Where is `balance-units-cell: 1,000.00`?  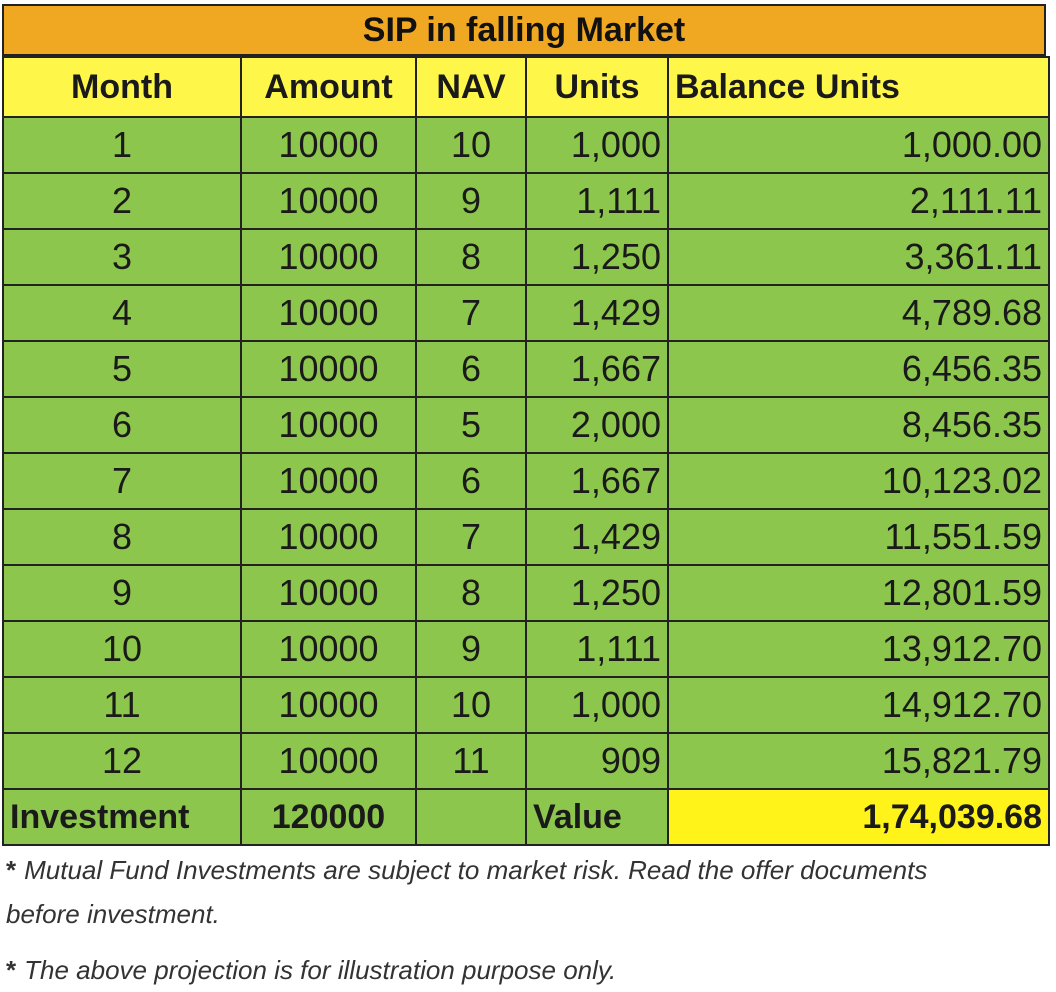
balance-units-cell: 1,000.00 is located at coordinates (858, 145).